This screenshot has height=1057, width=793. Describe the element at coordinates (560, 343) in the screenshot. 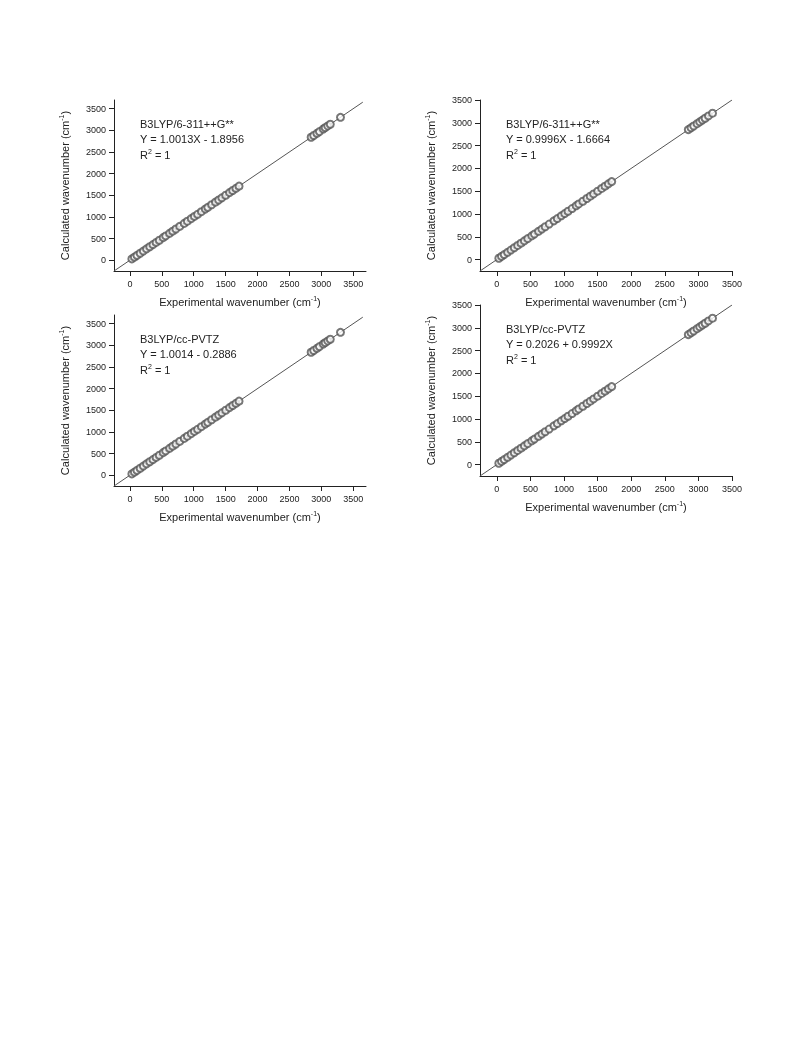

I see `annotation: Y = 0.2026 + 0.9992X` at that location.